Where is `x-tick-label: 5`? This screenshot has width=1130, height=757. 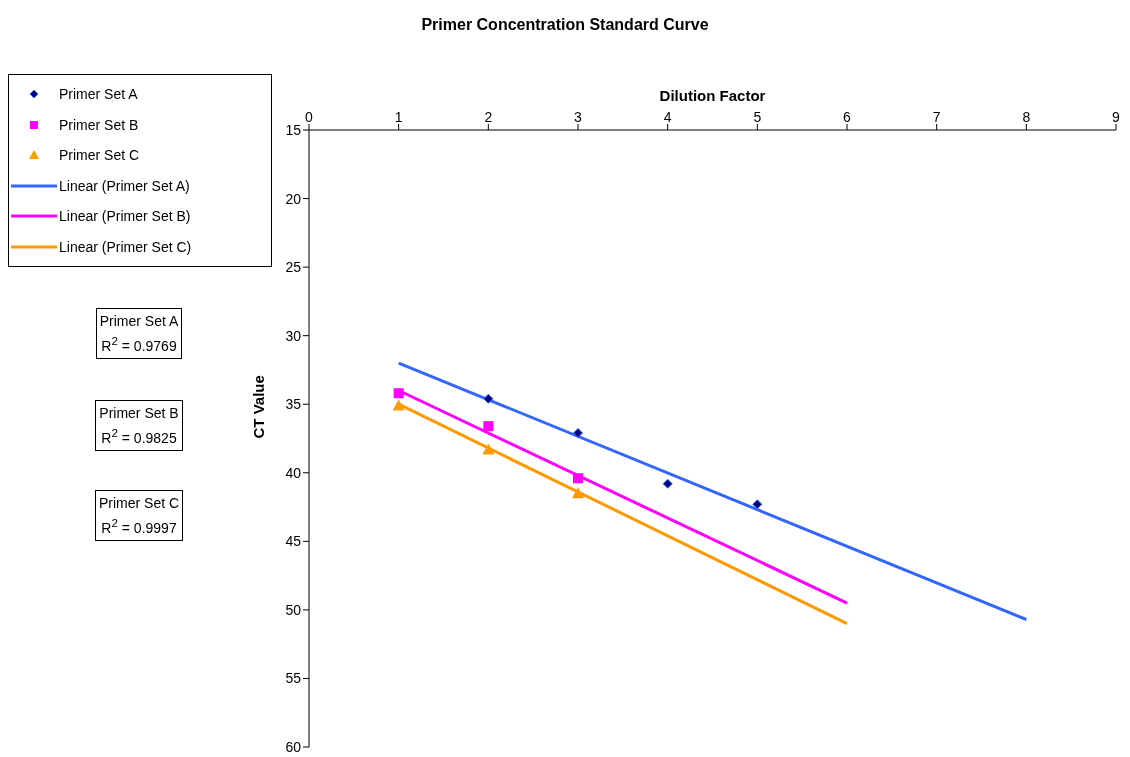 x-tick-label: 5 is located at coordinates (757, 117).